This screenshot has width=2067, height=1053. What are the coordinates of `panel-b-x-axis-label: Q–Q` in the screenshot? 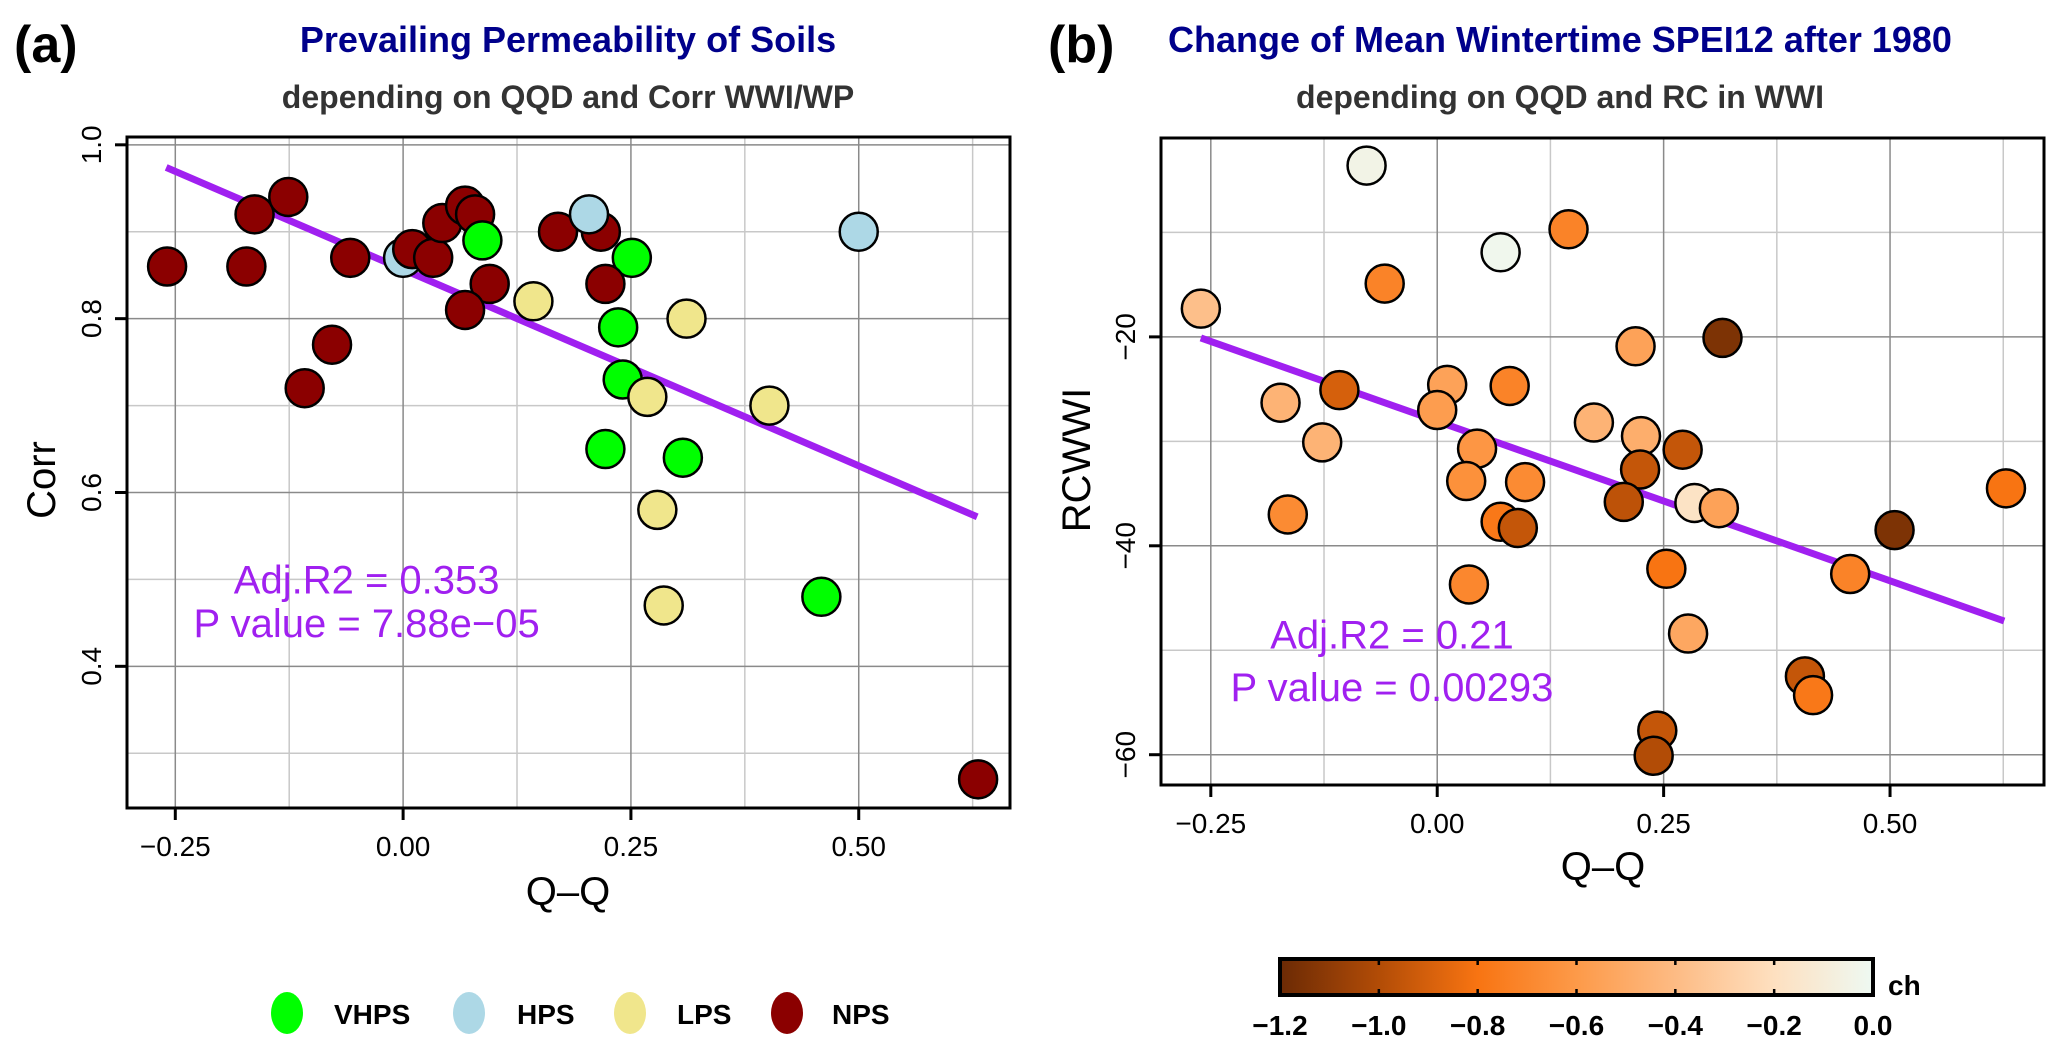 It's located at (1603, 867).